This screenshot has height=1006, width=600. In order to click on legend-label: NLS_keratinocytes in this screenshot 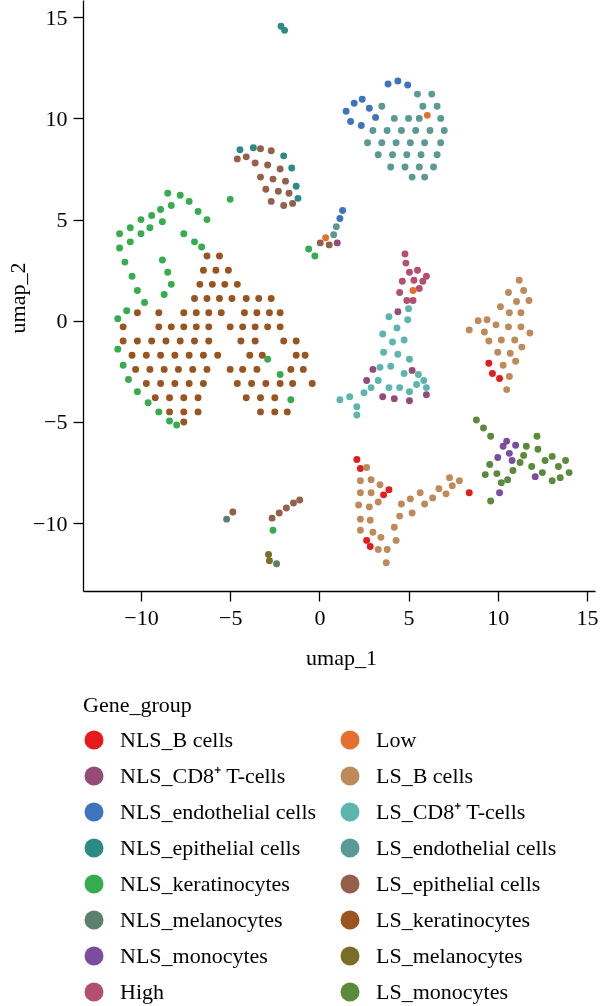, I will do `click(205, 883)`.